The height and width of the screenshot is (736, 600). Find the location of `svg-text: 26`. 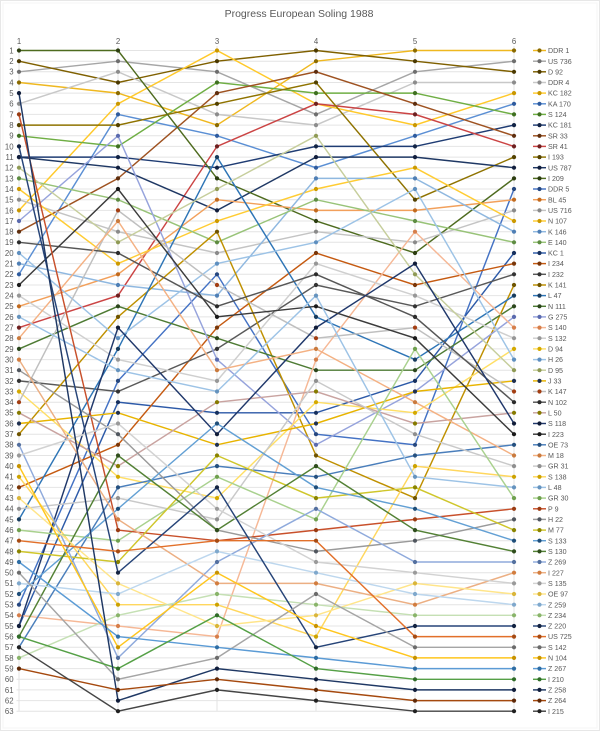

svg-text: 26 is located at coordinates (9, 317).